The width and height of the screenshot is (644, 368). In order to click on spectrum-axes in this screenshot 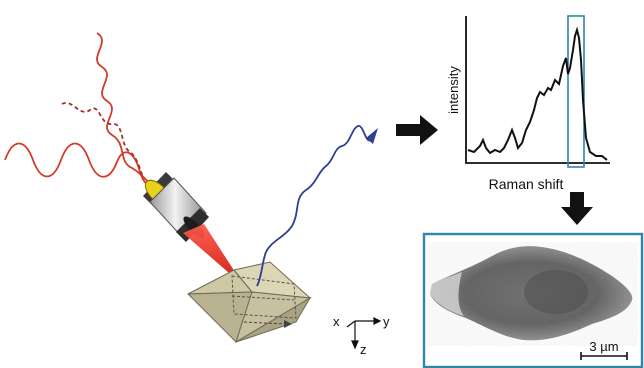, I will do `click(537, 90)`.